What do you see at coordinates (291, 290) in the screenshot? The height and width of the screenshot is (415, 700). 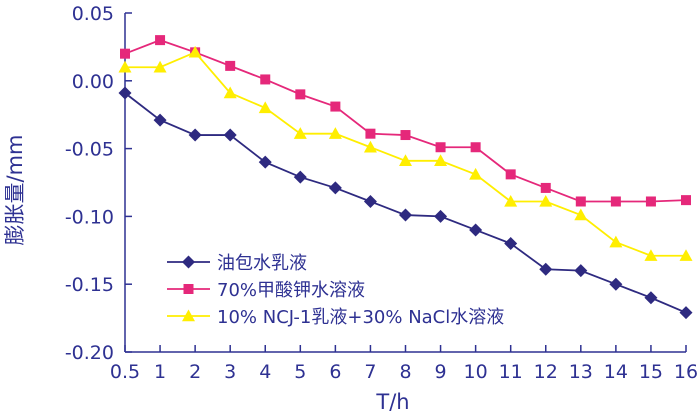 I see `legend-label: 70%甲酸钾水溶液` at bounding box center [291, 290].